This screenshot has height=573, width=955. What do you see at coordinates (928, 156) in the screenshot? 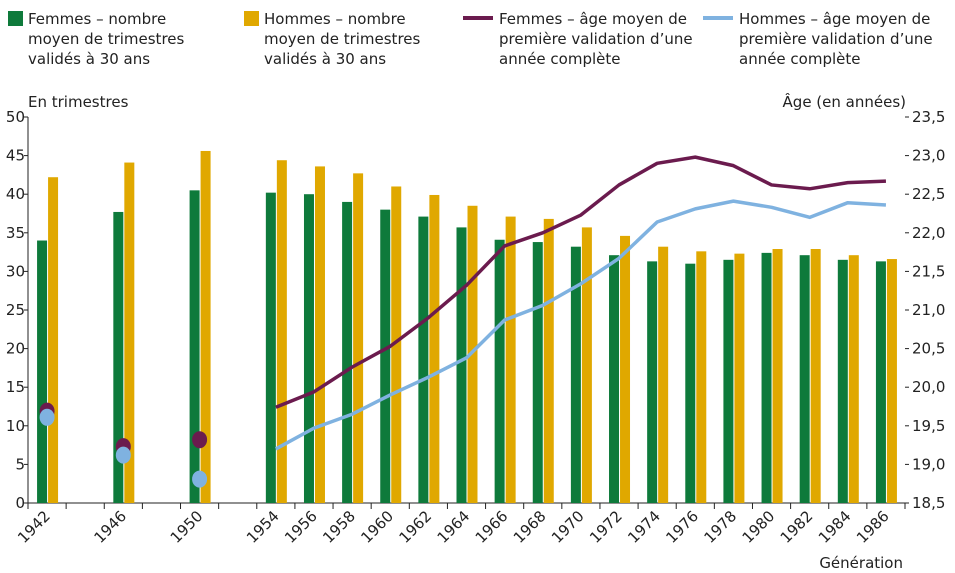
I see `y2-tick-label: 23,0` at bounding box center [928, 156].